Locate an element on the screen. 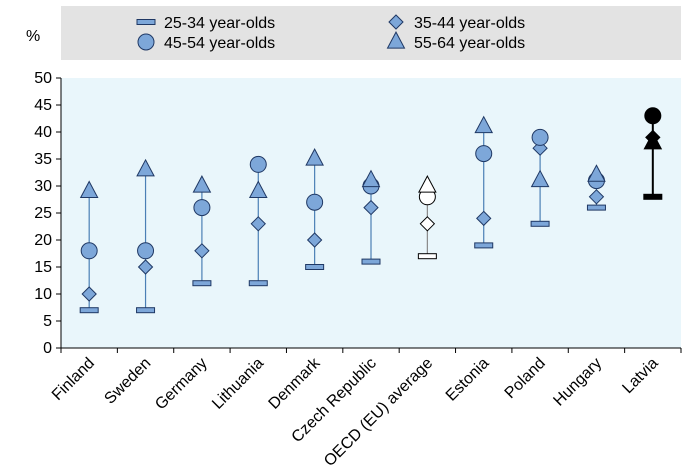 The height and width of the screenshot is (466, 683). marker-45-54-year-olds-latvia is located at coordinates (653, 116).